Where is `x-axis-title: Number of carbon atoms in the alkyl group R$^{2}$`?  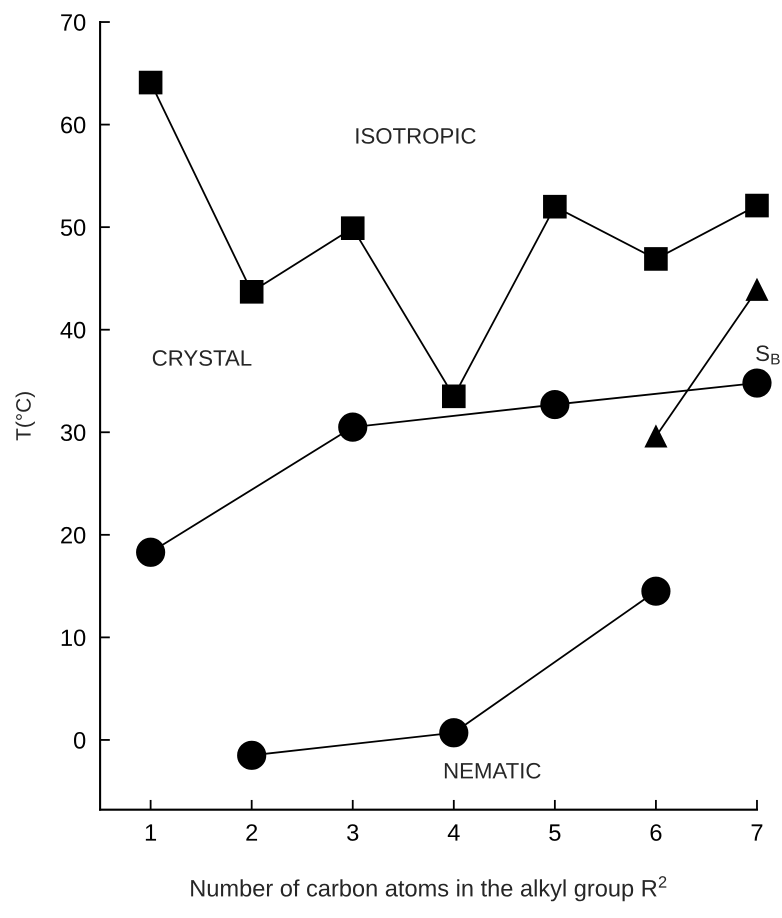
x-axis-title: Number of carbon atoms in the alkyl group R$^{2}$ is located at coordinates (428, 889).